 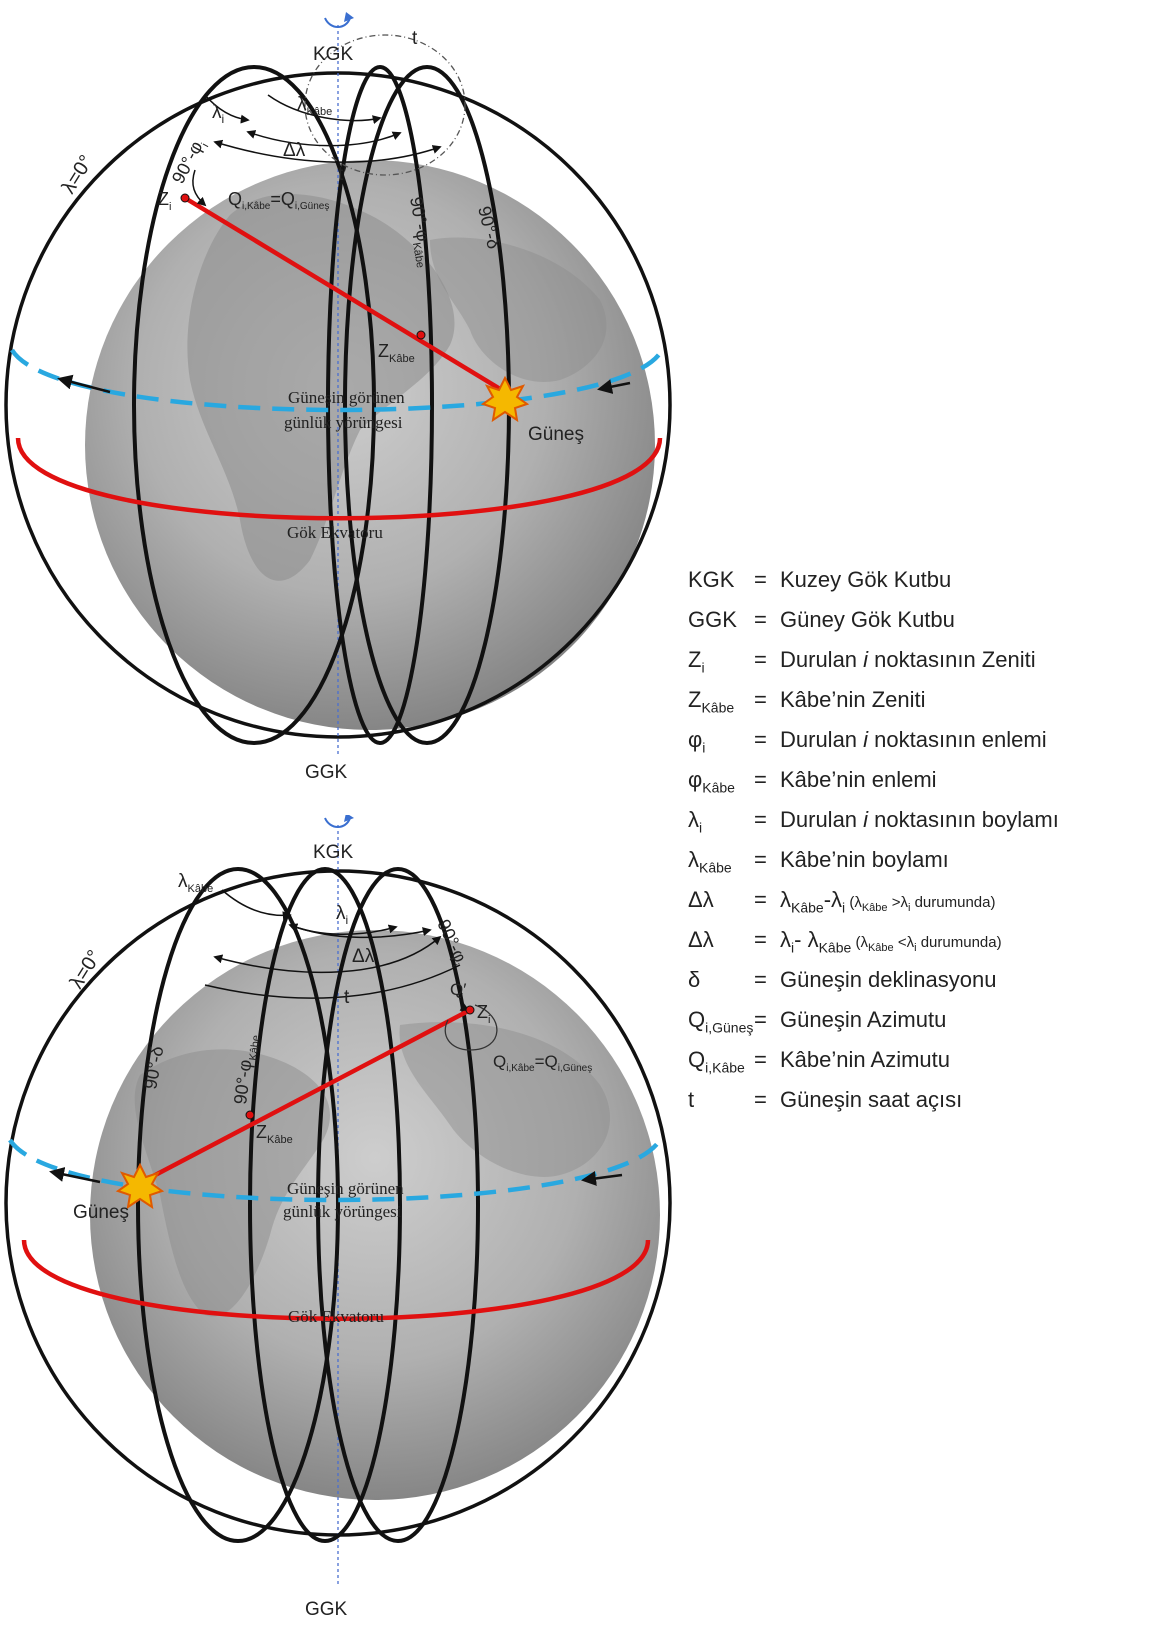 I want to click on legend-row: Zi = Durulan i noktasının Zeniti, so click(x=918, y=660).